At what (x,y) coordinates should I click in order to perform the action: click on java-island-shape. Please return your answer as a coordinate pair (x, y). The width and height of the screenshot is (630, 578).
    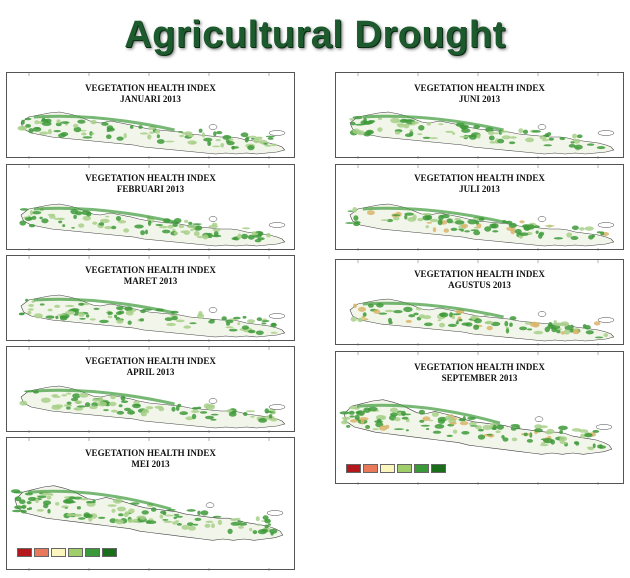
    Looking at the image, I should click on (482, 225).